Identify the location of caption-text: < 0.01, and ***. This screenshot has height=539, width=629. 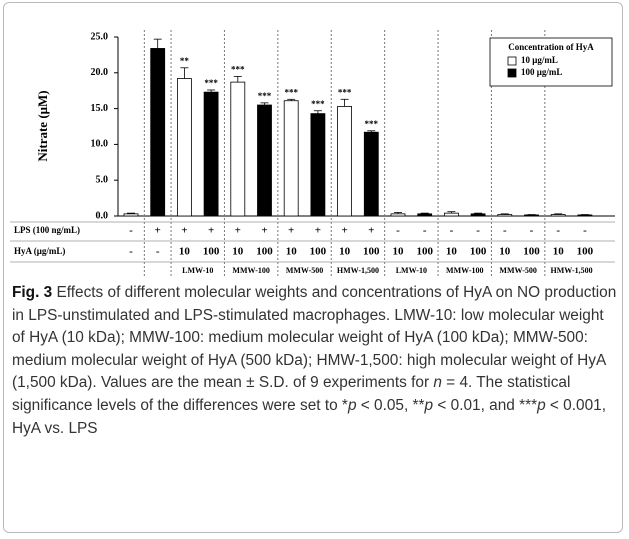
(485, 405).